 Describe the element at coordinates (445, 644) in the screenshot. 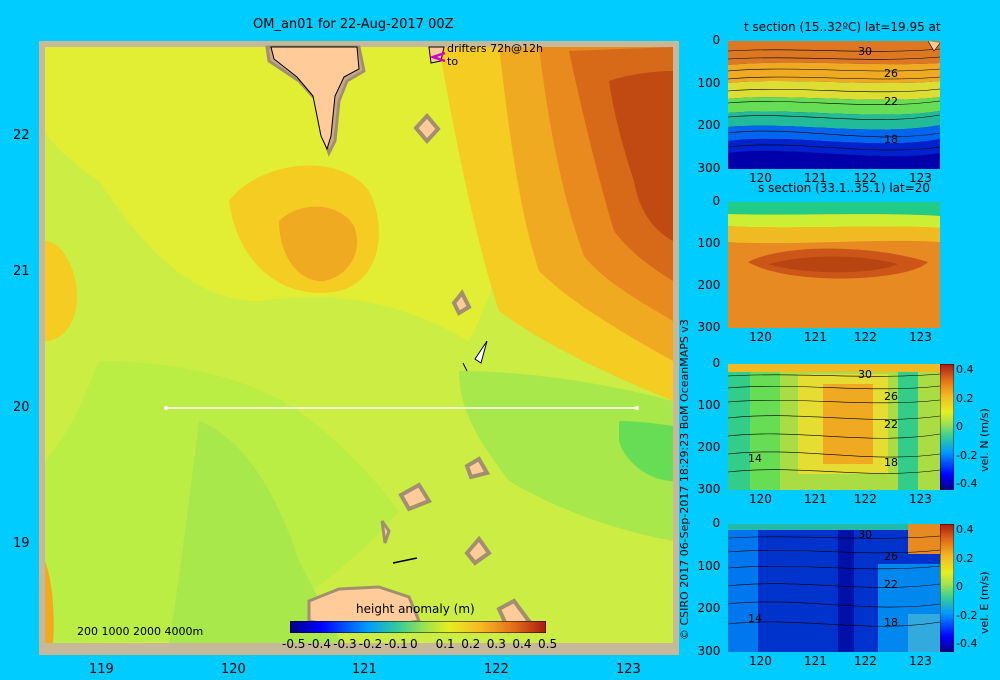

I see `colorbar-tick: 0.1` at that location.